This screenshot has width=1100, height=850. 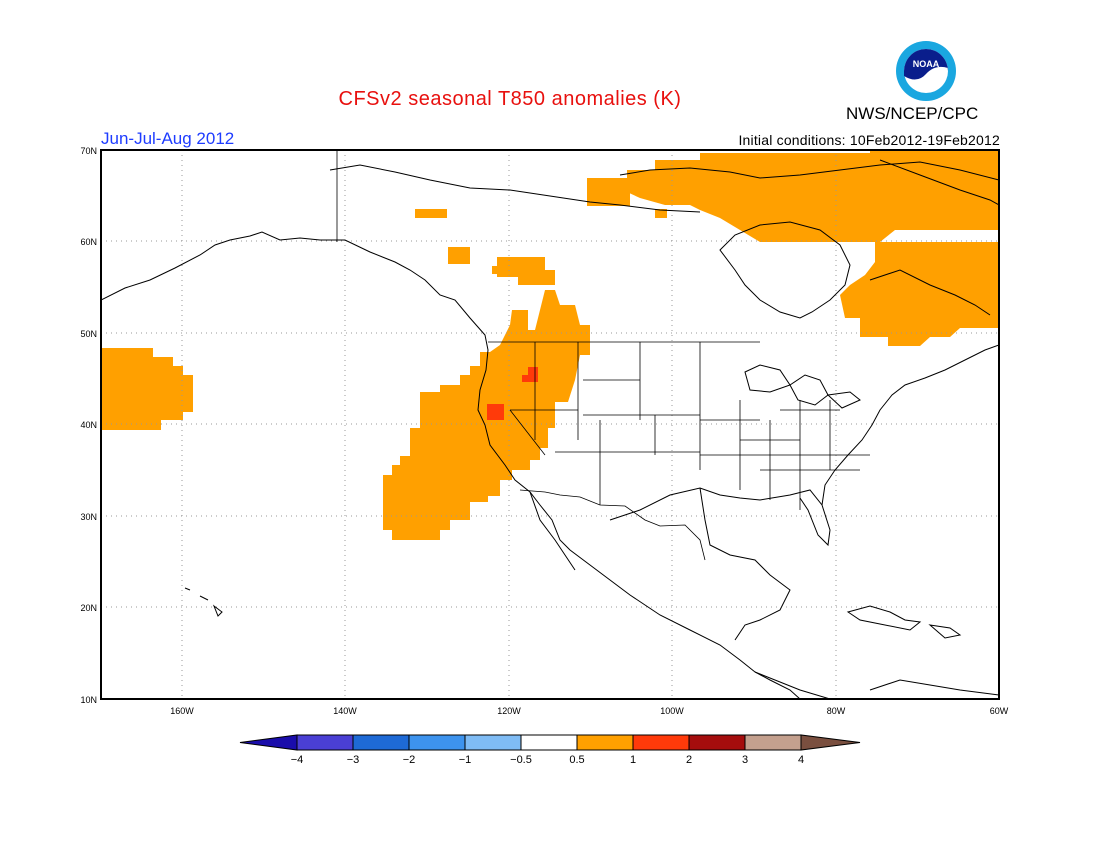 I want to click on lat-tick-labels: 70N 60N 50N 40N 30N 20N 10N, so click(x=88, y=425).